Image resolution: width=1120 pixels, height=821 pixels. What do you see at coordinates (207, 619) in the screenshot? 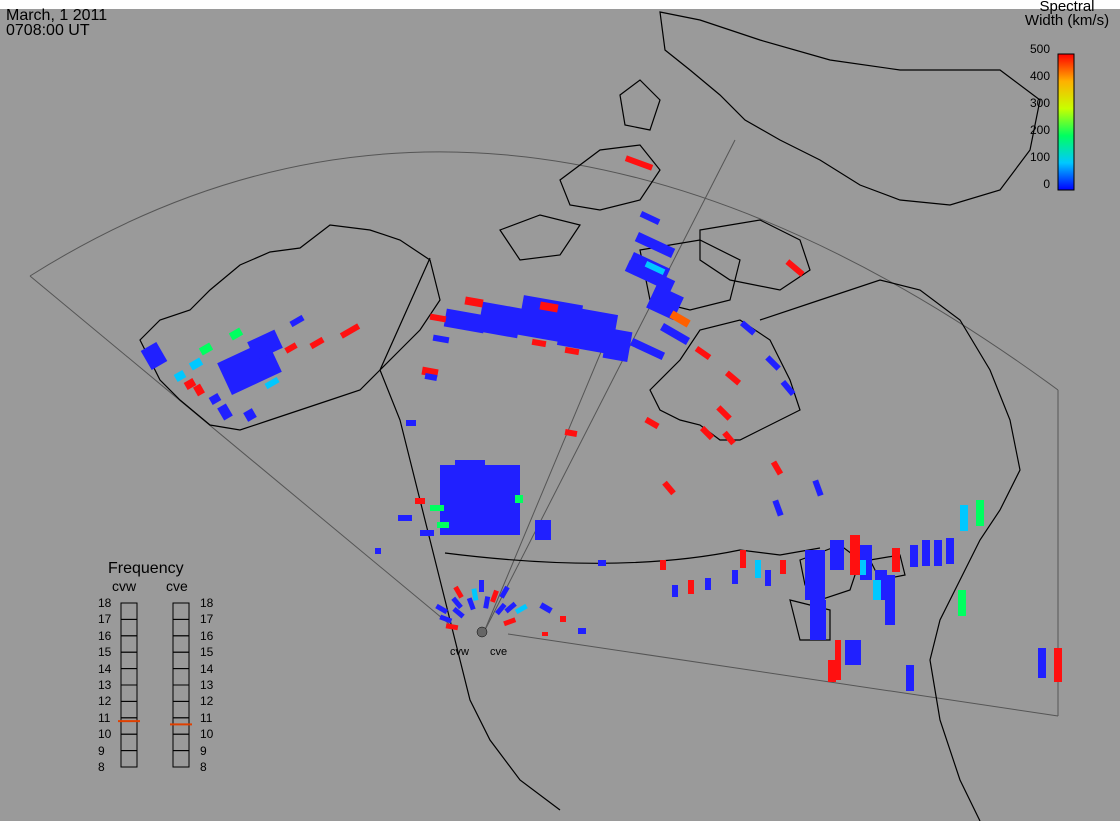
I see `frequency-tick-right: 17` at bounding box center [207, 619].